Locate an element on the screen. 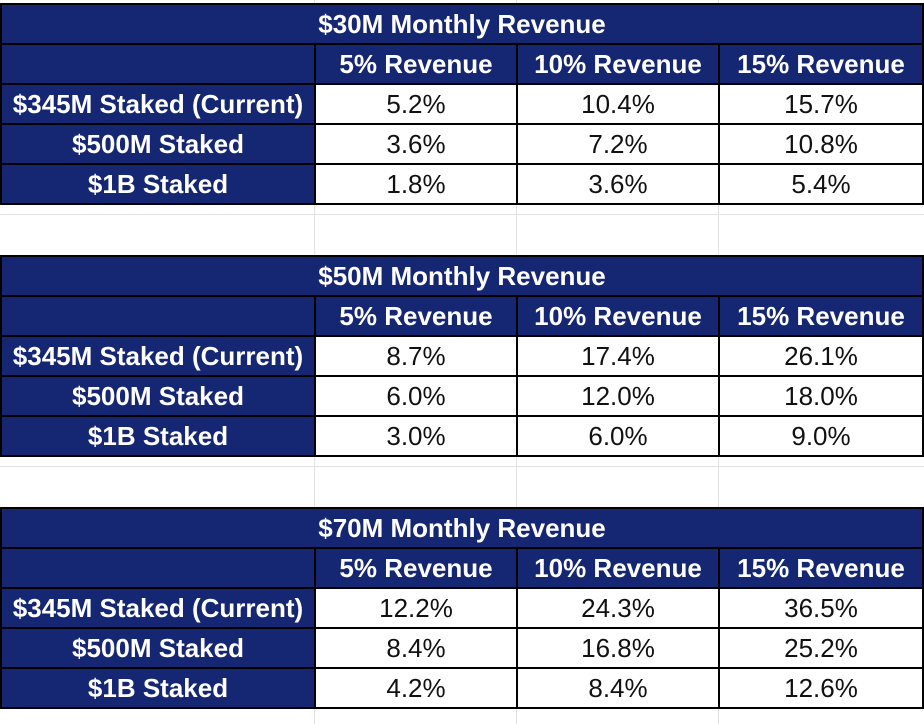 This screenshot has height=724, width=924. table-title: $70M Monthly Revenue is located at coordinates (462, 528).